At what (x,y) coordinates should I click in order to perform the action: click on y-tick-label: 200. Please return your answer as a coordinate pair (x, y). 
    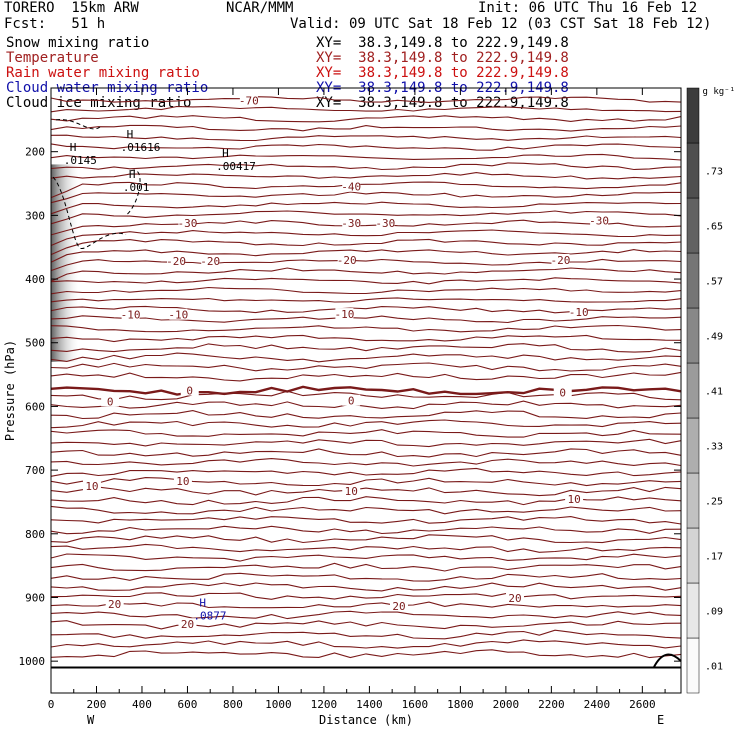
    Looking at the image, I should click on (35, 152).